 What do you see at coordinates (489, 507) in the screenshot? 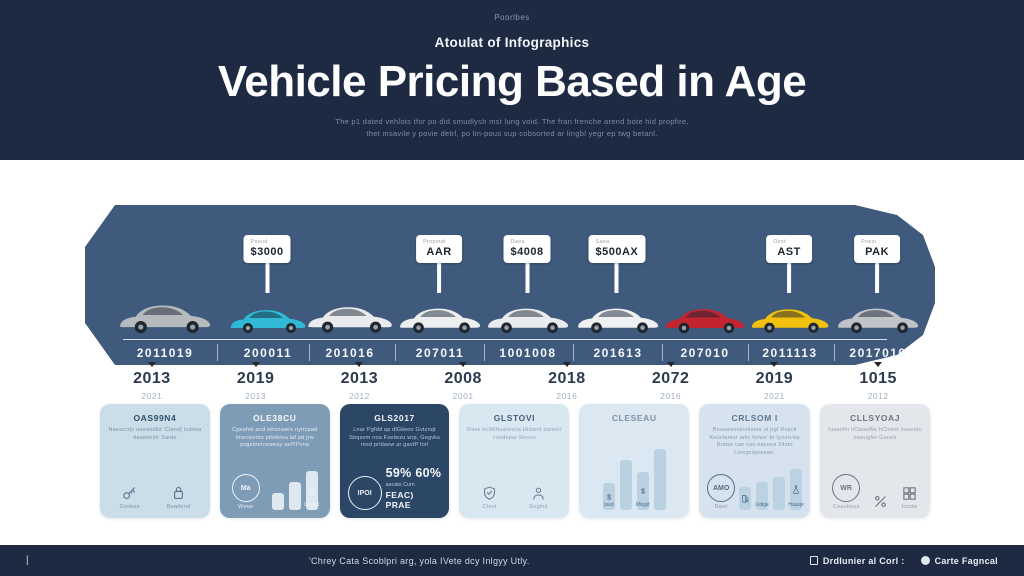
I see `card-icon-label: Ctent` at bounding box center [489, 507].